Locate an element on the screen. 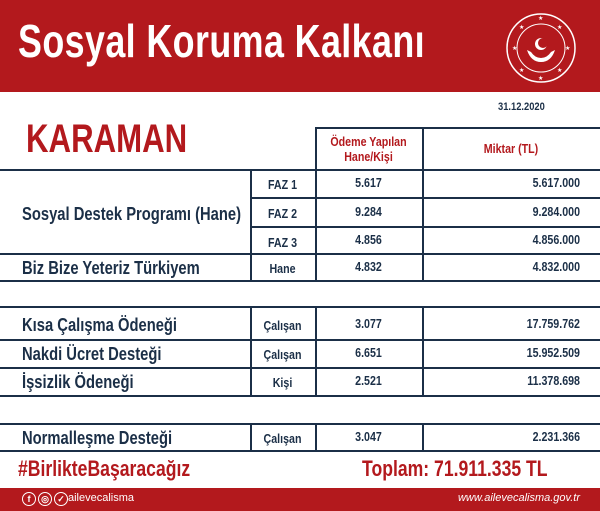  facebook-icon: f is located at coordinates (29, 499).